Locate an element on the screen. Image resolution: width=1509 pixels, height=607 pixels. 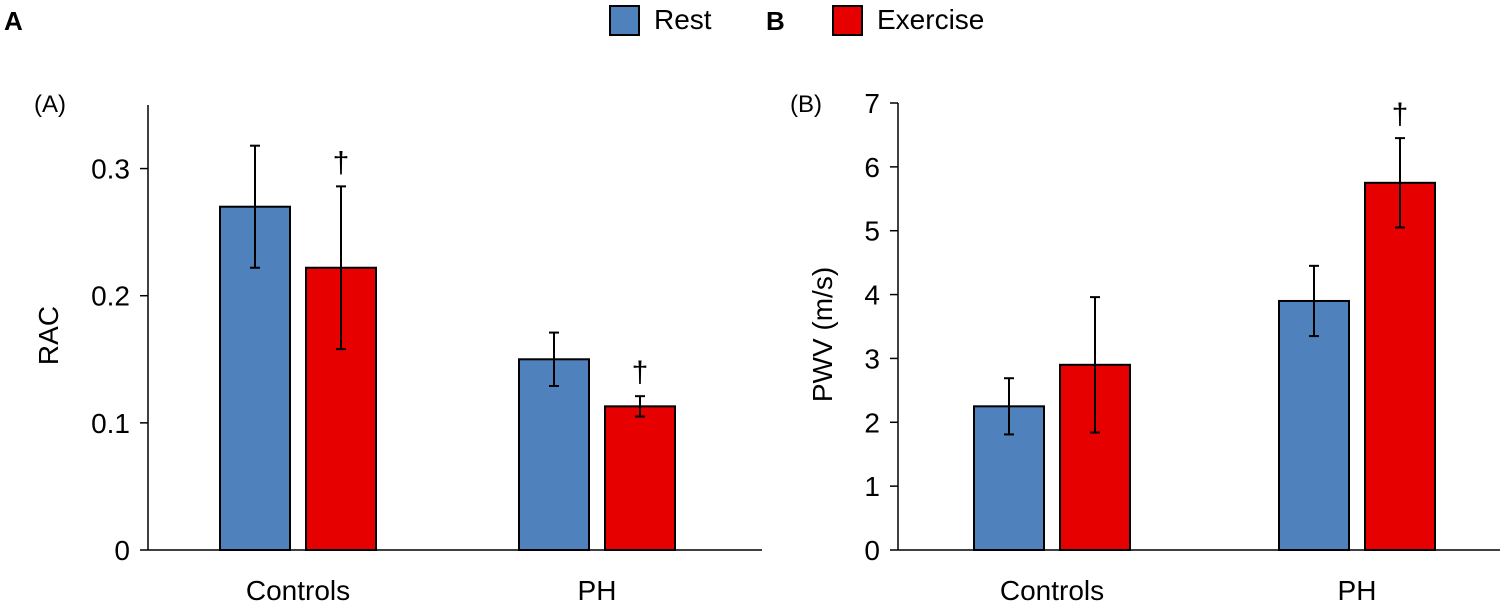
legend-rest: Rest is located at coordinates (660, 20).